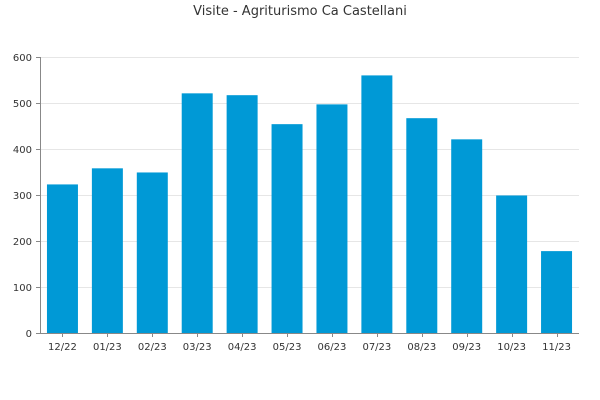  Describe the element at coordinates (22, 58) in the screenshot. I see `y-tick-label: 600` at that location.